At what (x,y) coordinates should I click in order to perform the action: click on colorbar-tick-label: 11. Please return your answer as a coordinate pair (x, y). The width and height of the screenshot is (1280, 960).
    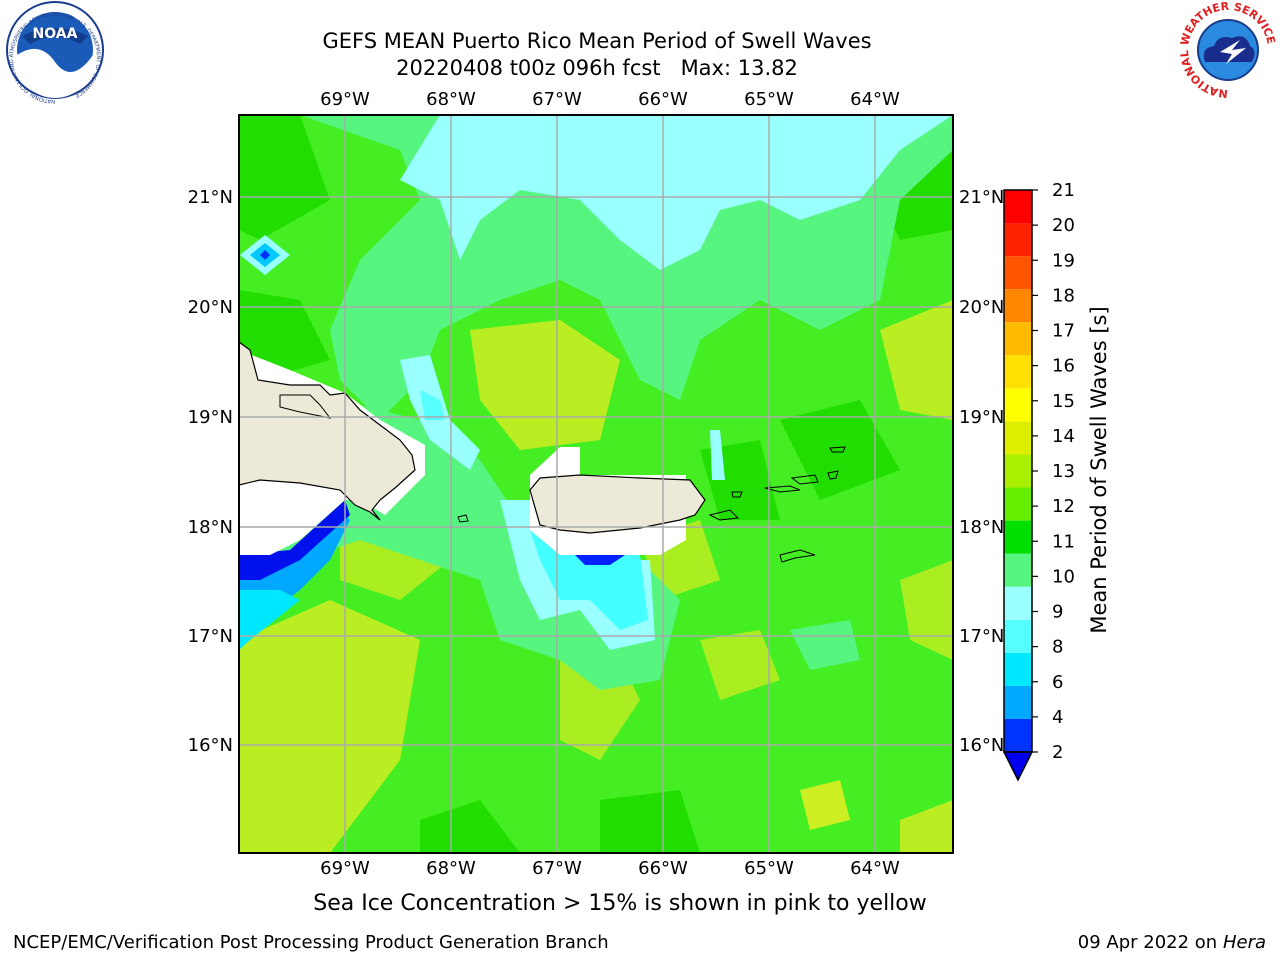
    Looking at the image, I should click on (1063, 541).